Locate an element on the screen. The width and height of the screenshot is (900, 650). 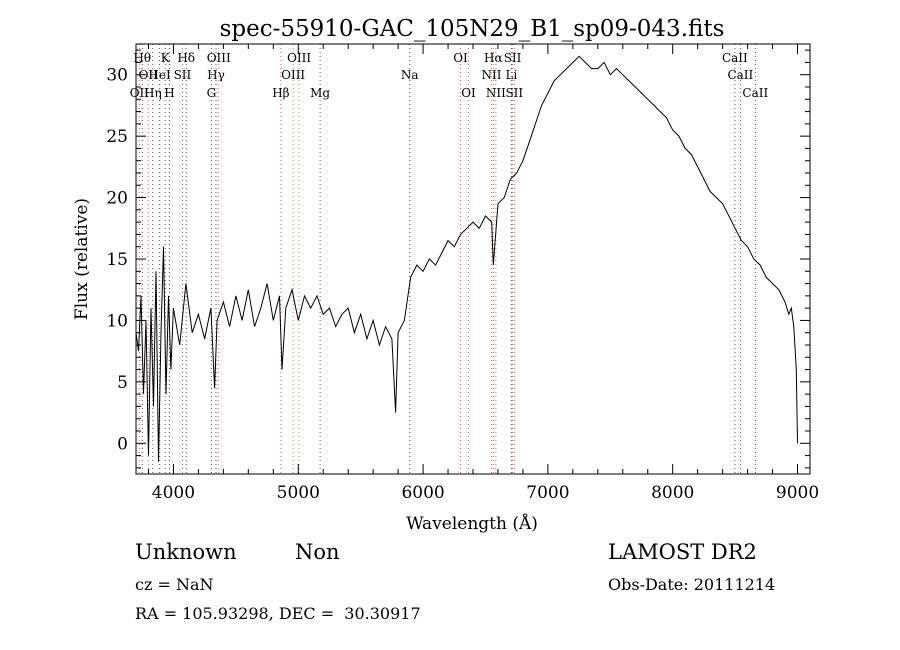
x-tick-label: 6000 is located at coordinates (422, 493).